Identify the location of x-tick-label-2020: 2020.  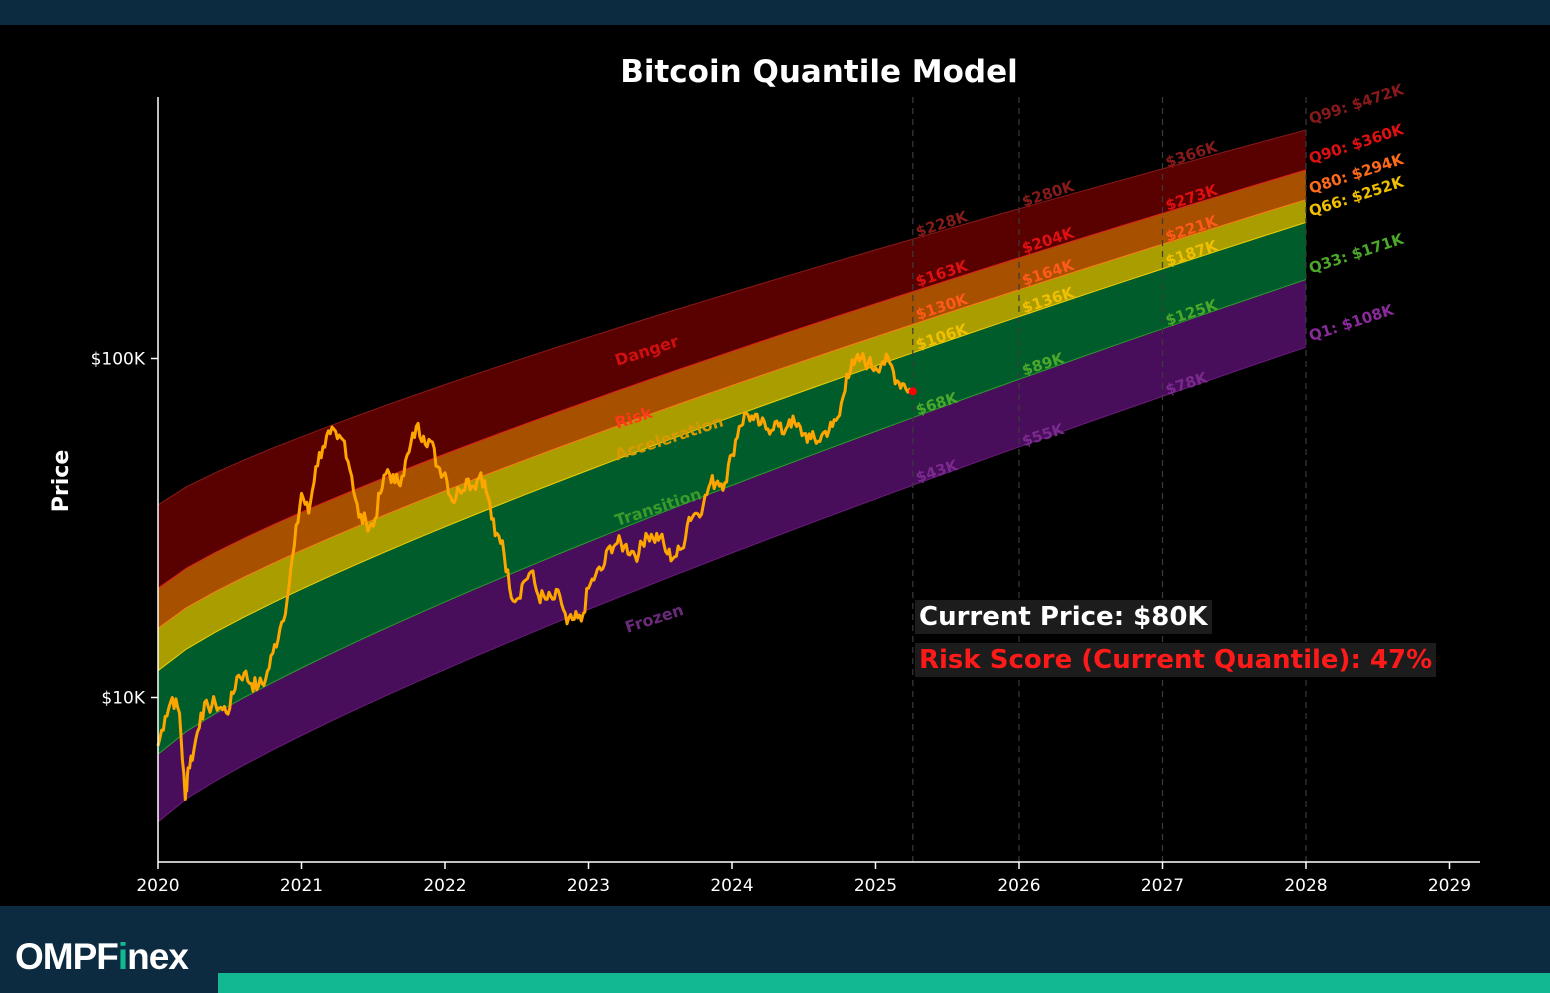
(157, 886).